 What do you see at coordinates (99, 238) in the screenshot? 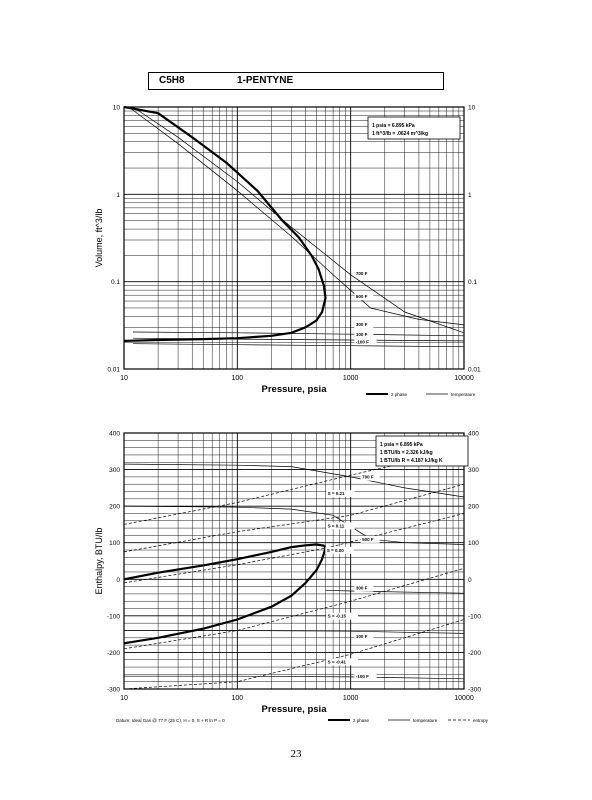
I see `y-axis-label: Volume, ft^3/lb` at bounding box center [99, 238].